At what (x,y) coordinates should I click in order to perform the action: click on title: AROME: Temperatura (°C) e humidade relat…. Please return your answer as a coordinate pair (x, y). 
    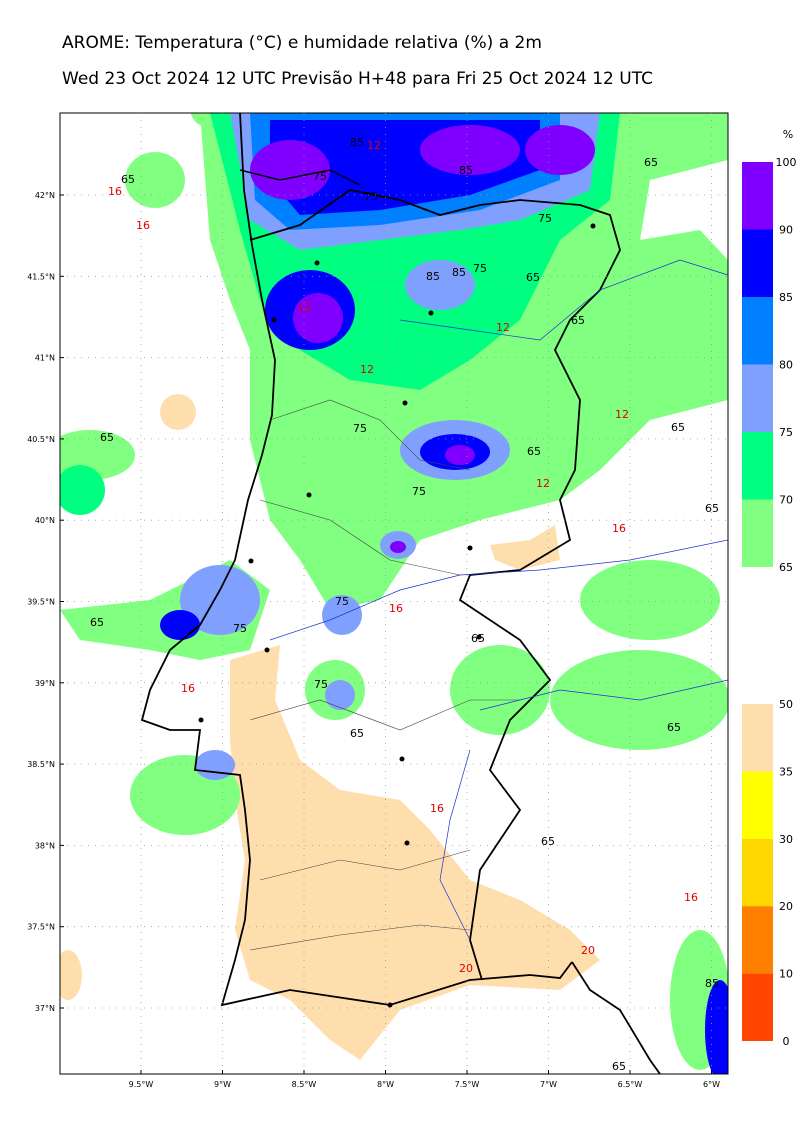
    Looking at the image, I should click on (302, 43).